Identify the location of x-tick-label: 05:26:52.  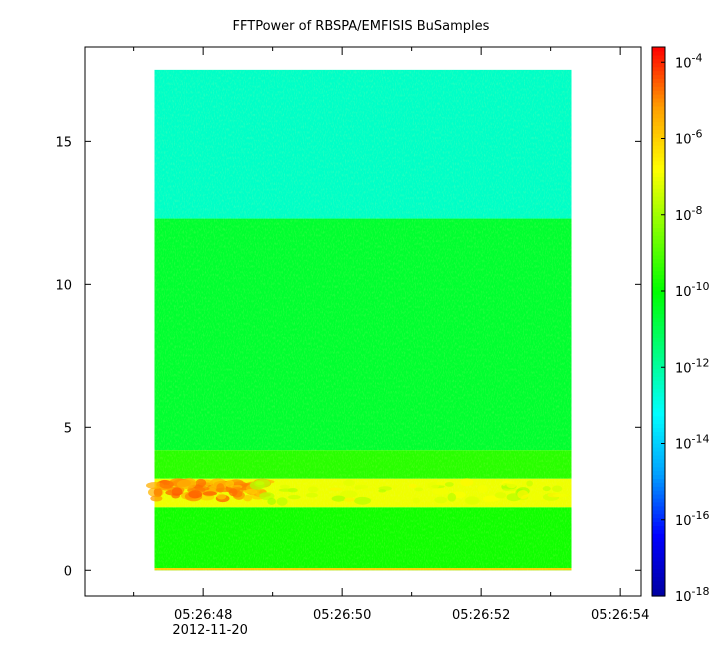
(481, 615).